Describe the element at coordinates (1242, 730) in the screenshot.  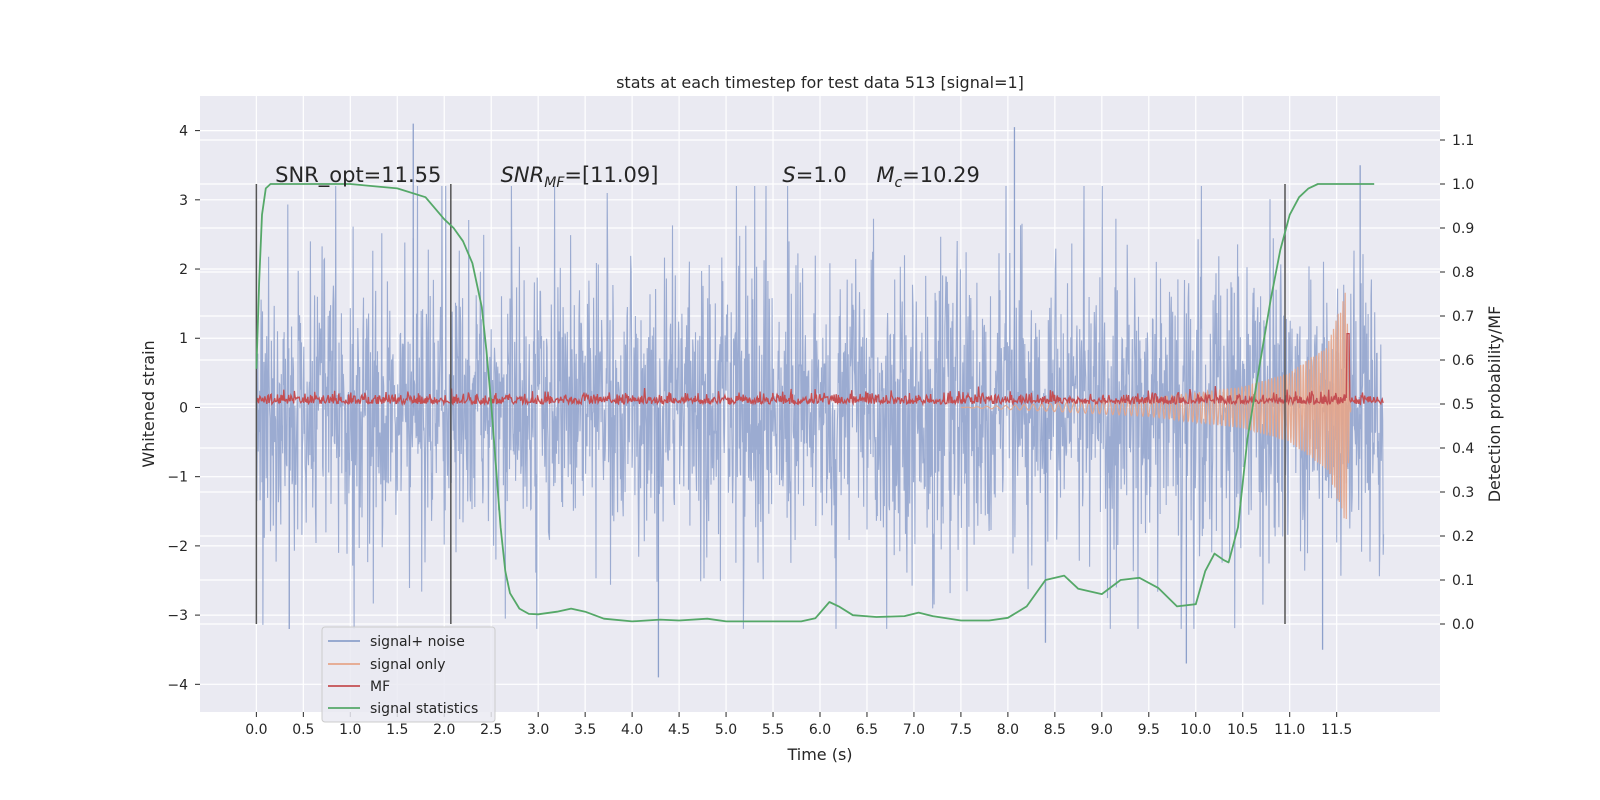
I see `x-tick-label: 10.5` at that location.